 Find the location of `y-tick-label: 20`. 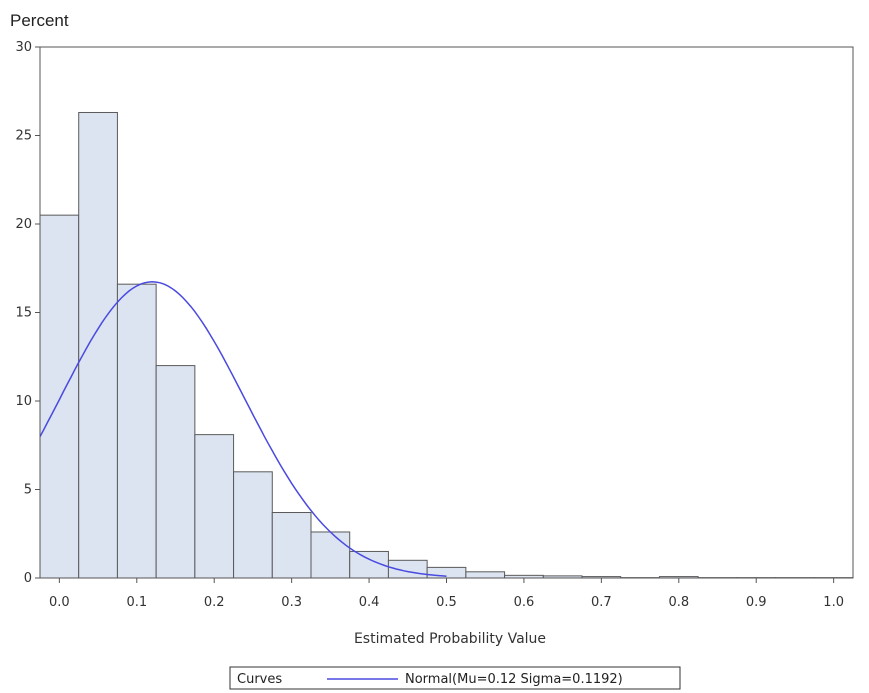

y-tick-label: 20 is located at coordinates (23, 224).